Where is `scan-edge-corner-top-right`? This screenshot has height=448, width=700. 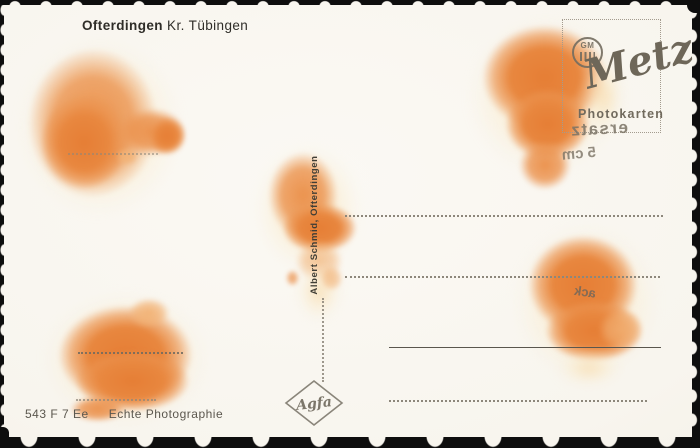
scan-edge-corner-top-right is located at coordinates (693, 6).